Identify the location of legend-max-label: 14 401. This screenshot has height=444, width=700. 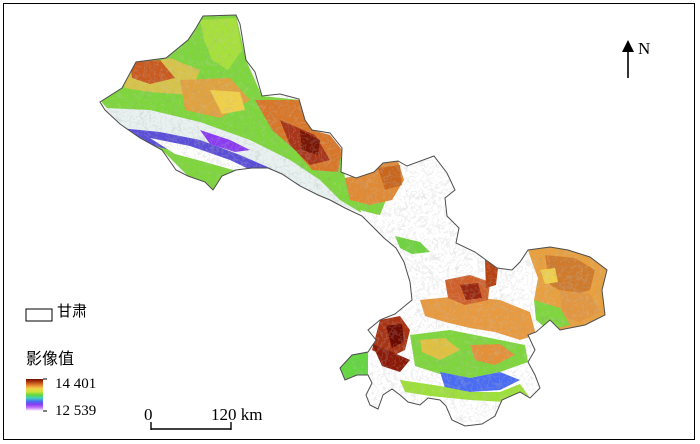
(76, 384).